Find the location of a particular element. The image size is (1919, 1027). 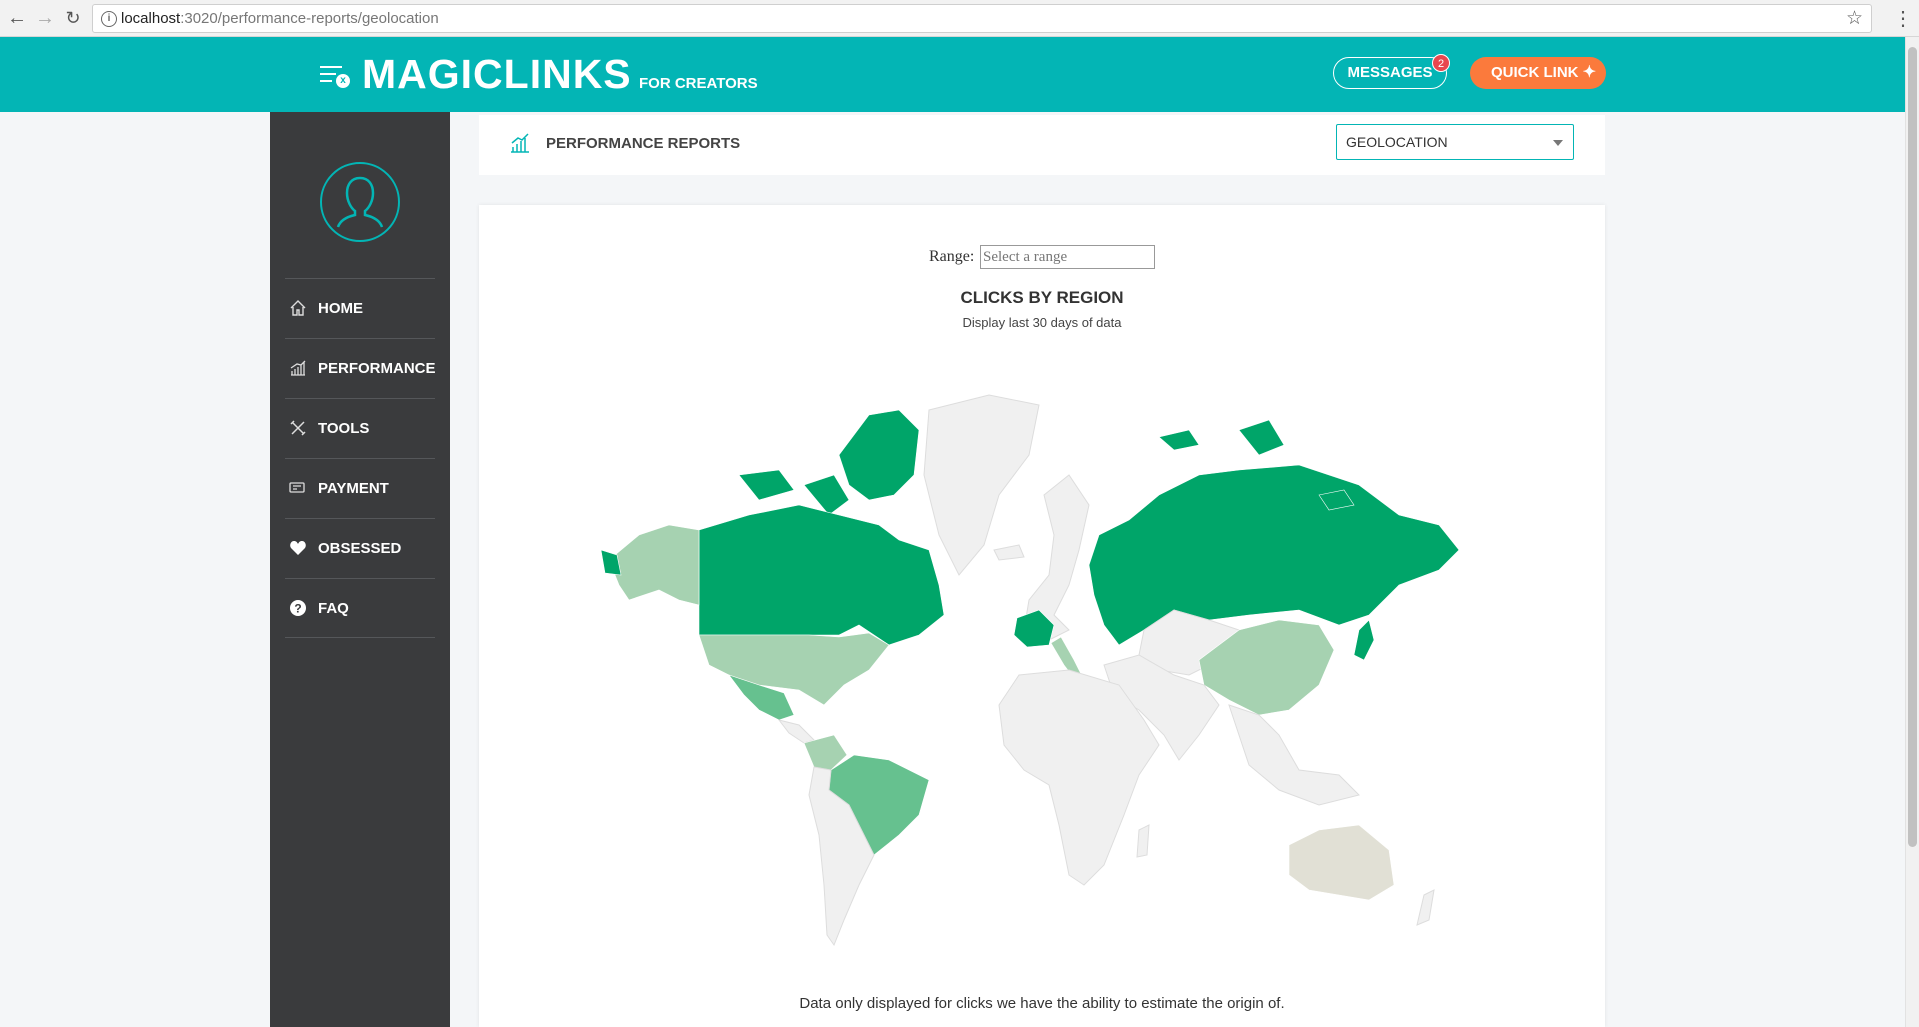

map-region-france is located at coordinates (1034, 628).